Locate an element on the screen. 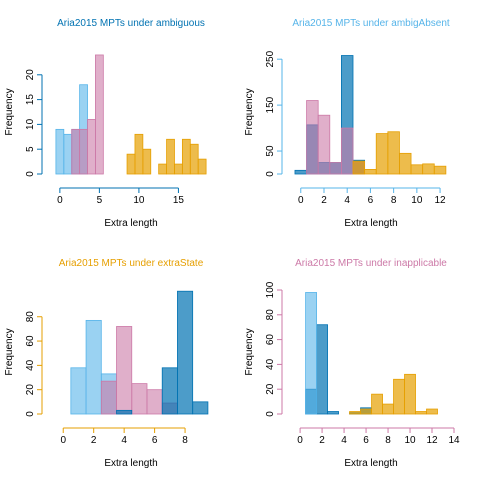  x-tick-label: 2 is located at coordinates (324, 200).